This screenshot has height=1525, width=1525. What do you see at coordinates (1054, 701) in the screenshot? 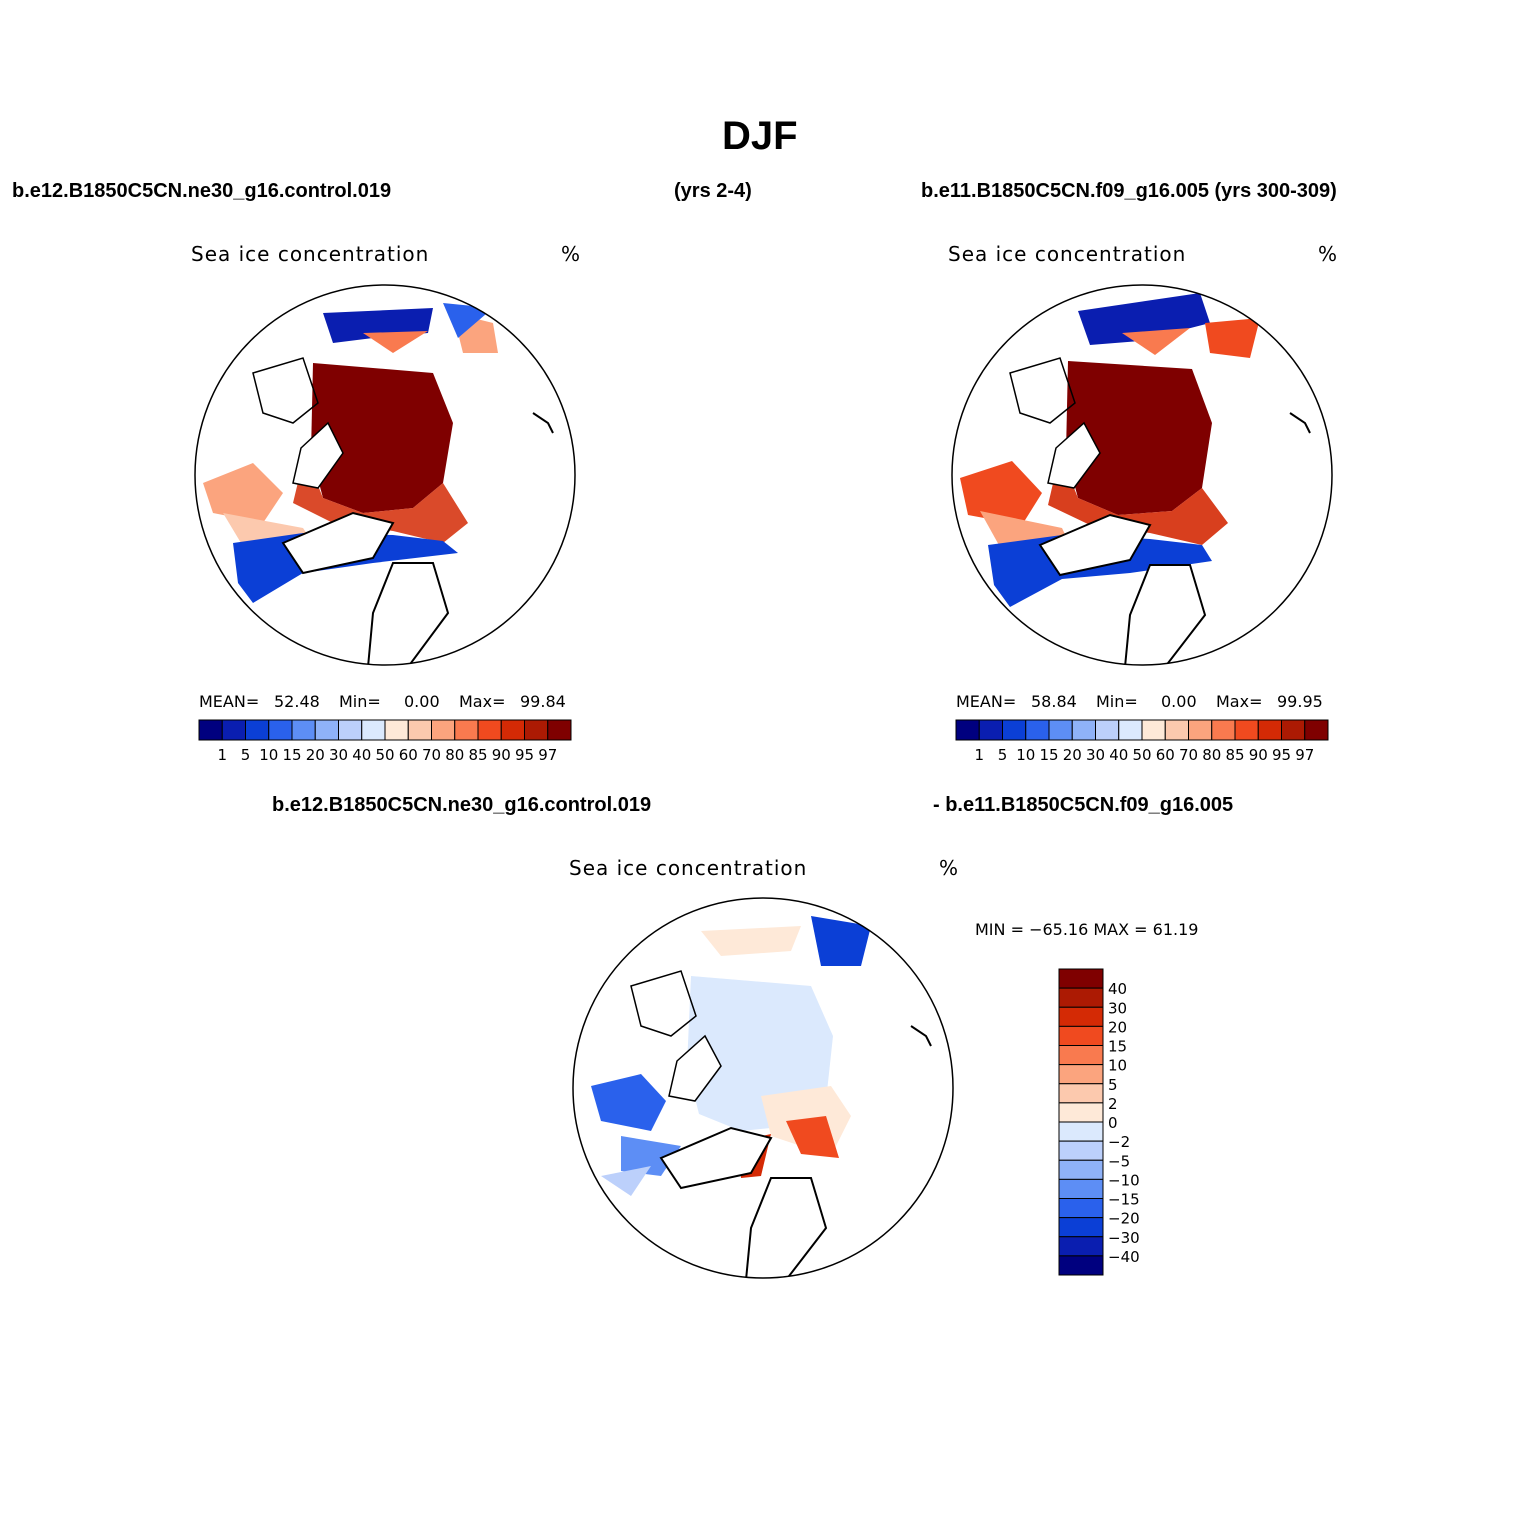
I see `panel2-mean-value: 58.84` at bounding box center [1054, 701].